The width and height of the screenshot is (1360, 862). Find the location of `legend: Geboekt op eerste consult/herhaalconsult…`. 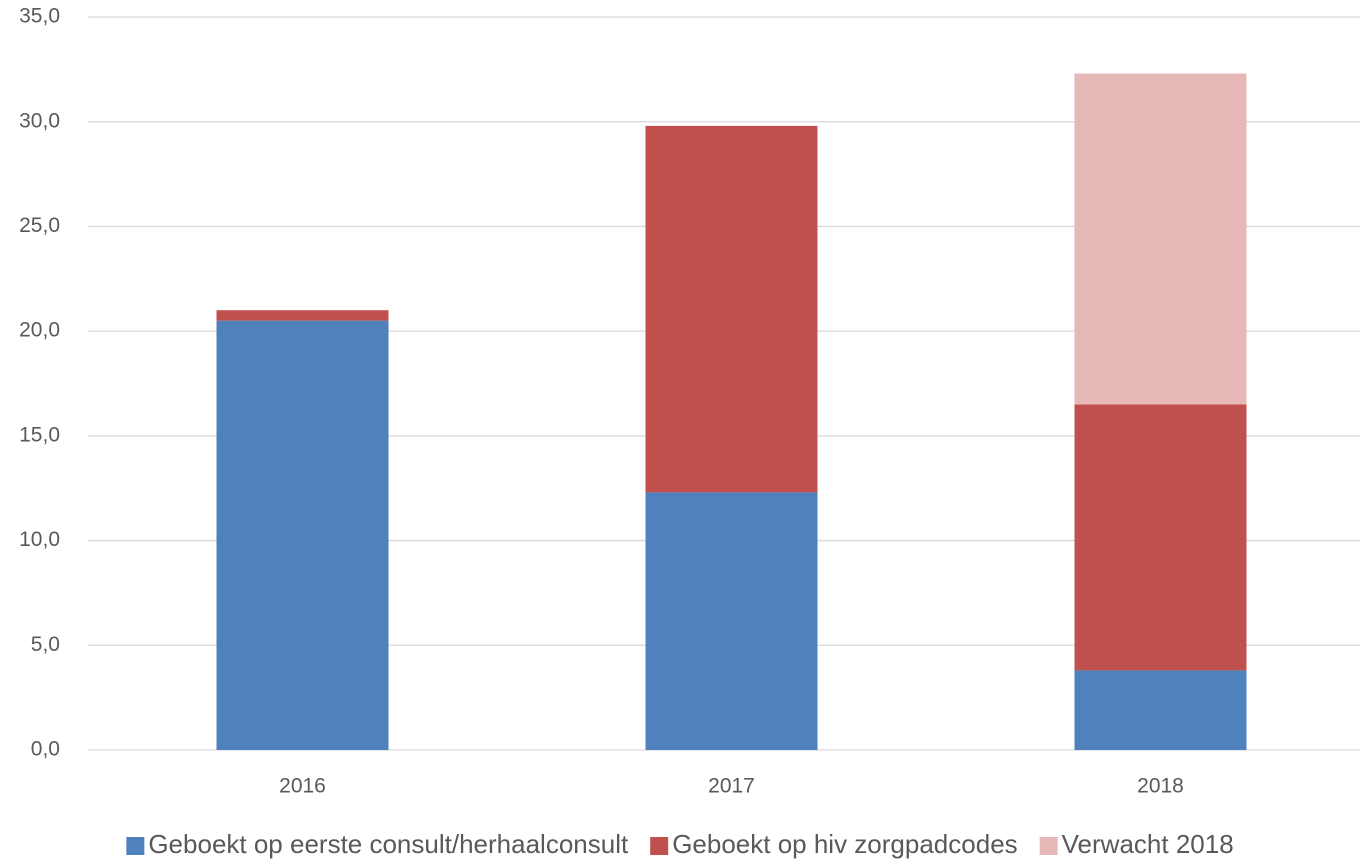

legend: Geboekt op eerste consult/herhaalconsult… is located at coordinates (680, 844).